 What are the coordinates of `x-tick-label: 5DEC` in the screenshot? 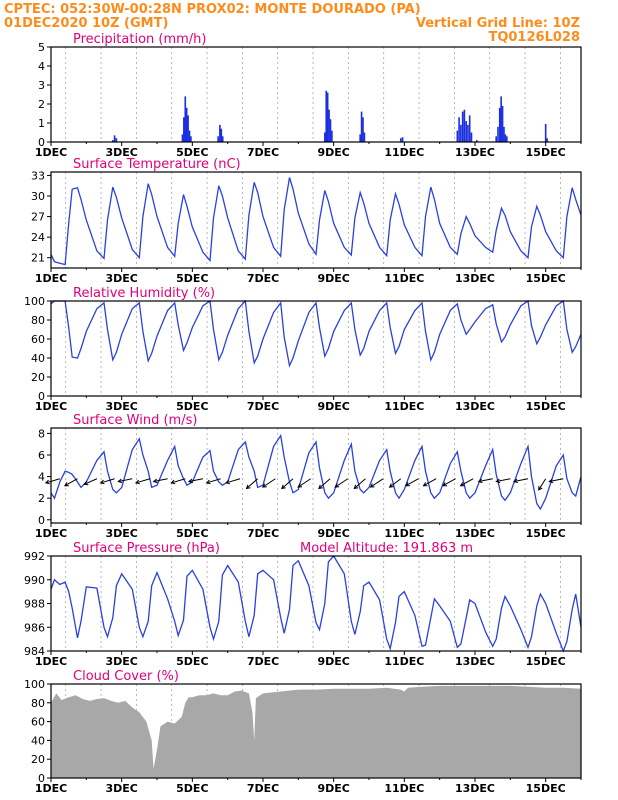 It's located at (192, 661).